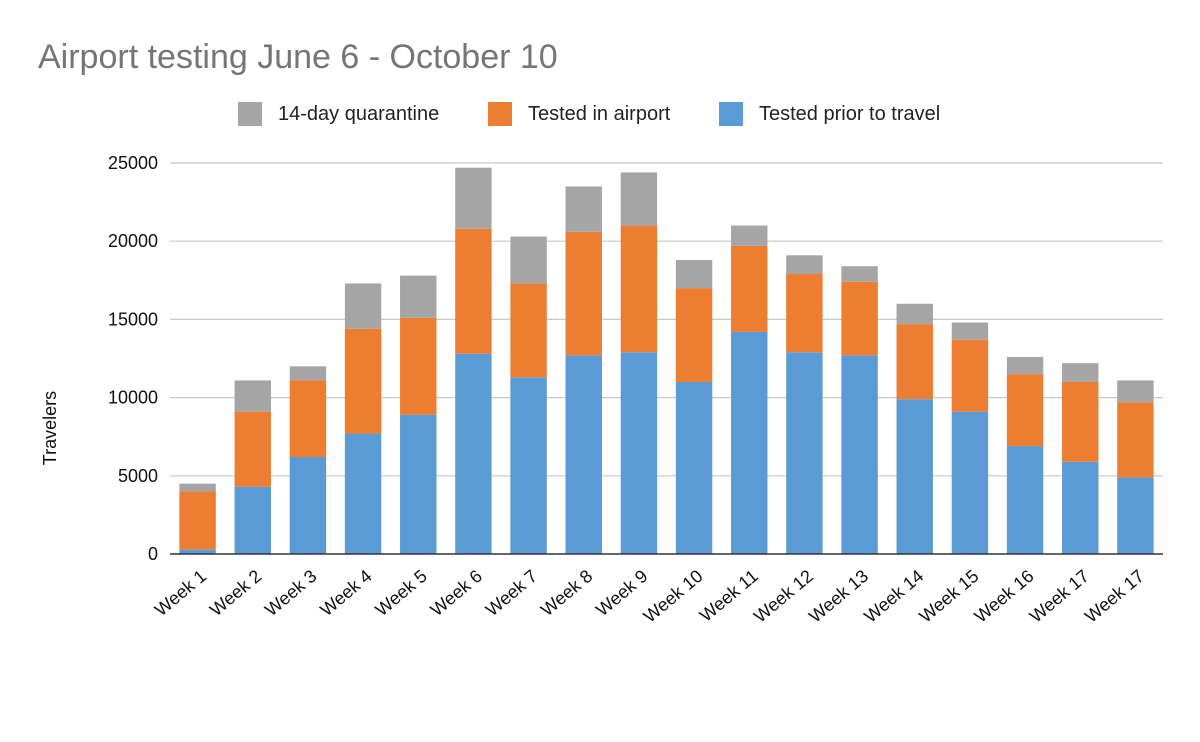 The height and width of the screenshot is (742, 1200). What do you see at coordinates (566, 593) in the screenshot?
I see `x-tick-label: Week 8` at bounding box center [566, 593].